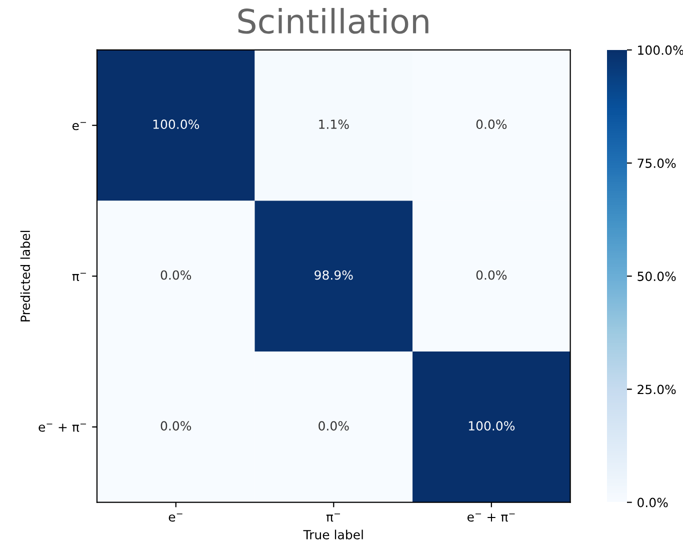  Describe the element at coordinates (657, 389) in the screenshot. I see `color-bar-label: 25.0%` at that location.